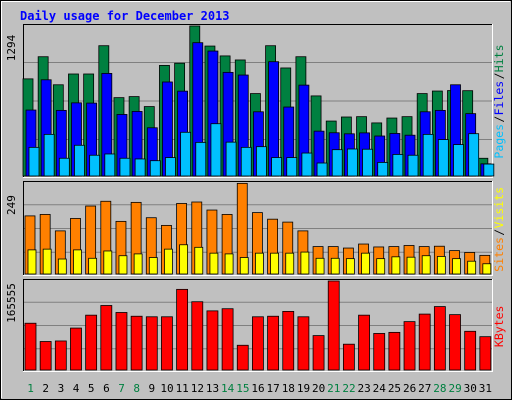  What do you see at coordinates (288, 388) in the screenshot?
I see `x-label-day-18: 18` at bounding box center [288, 388].